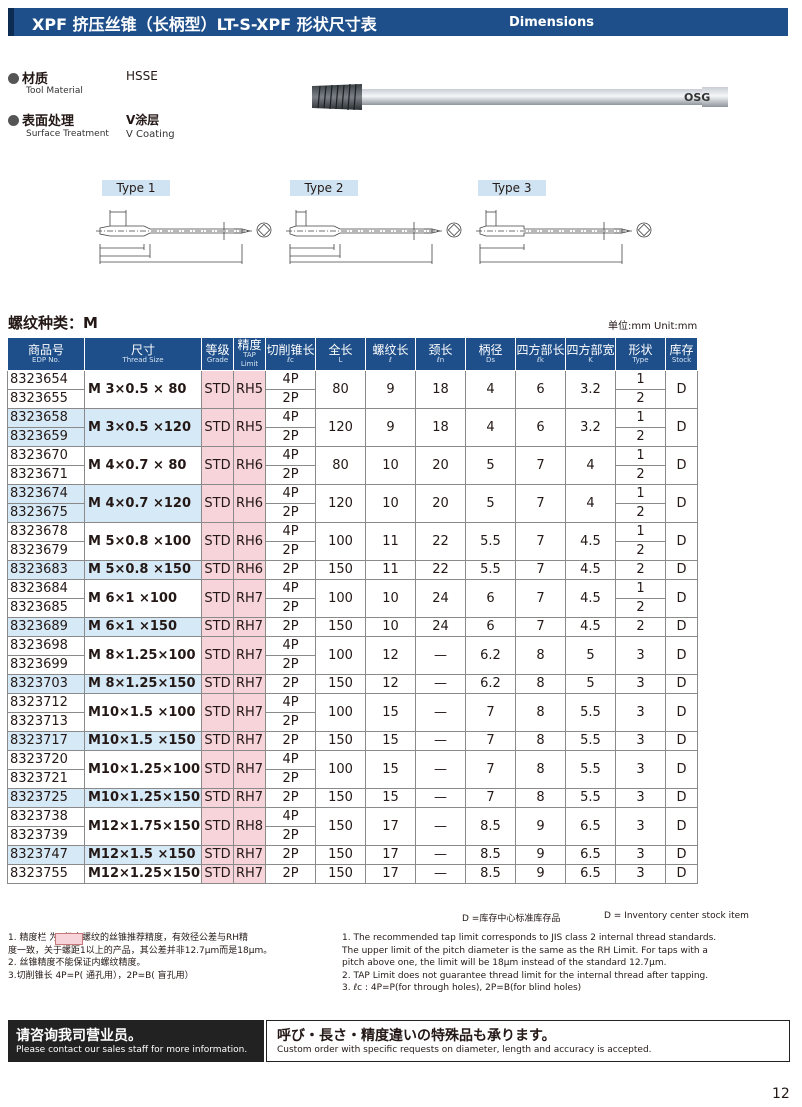 The height and width of the screenshot is (1107, 802). I want to click on edp-cell: 8323655, so click(46, 399).